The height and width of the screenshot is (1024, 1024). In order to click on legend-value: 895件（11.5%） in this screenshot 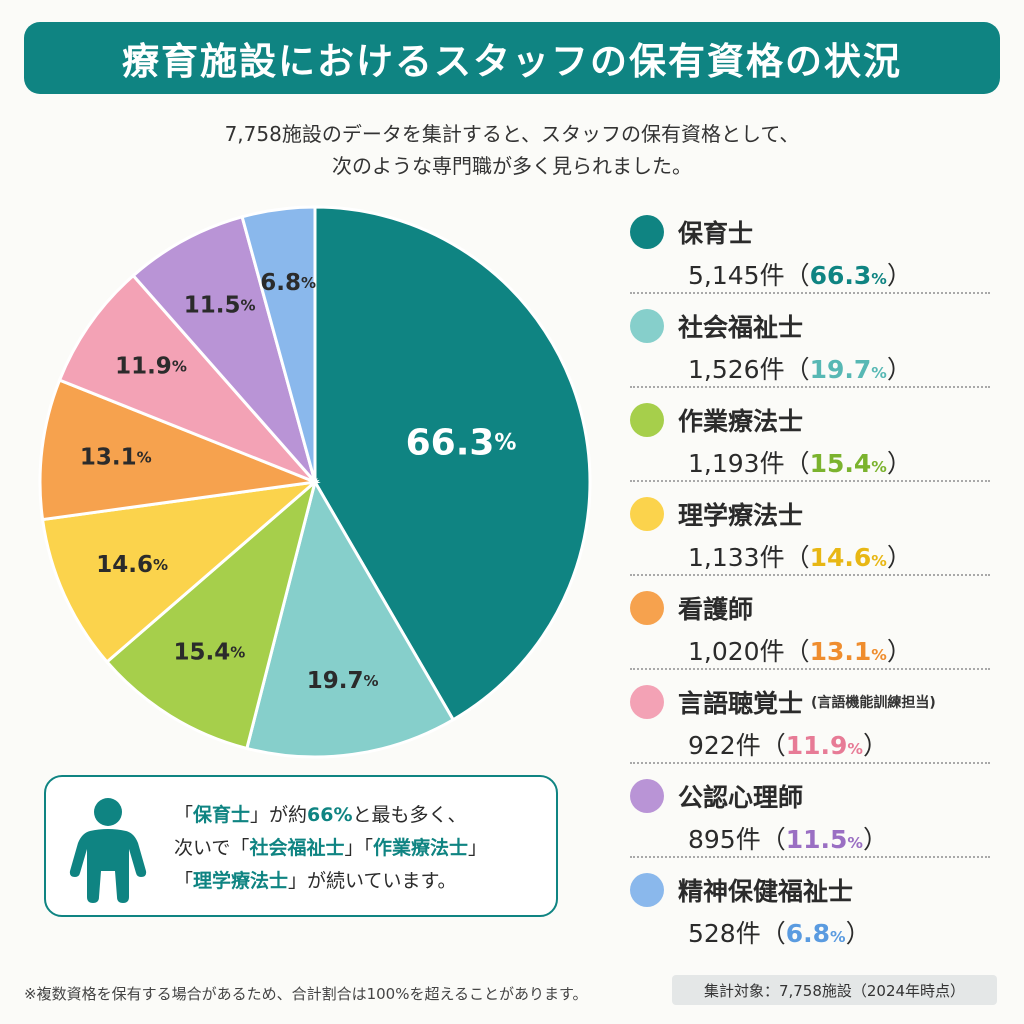, I will do `click(788, 839)`.